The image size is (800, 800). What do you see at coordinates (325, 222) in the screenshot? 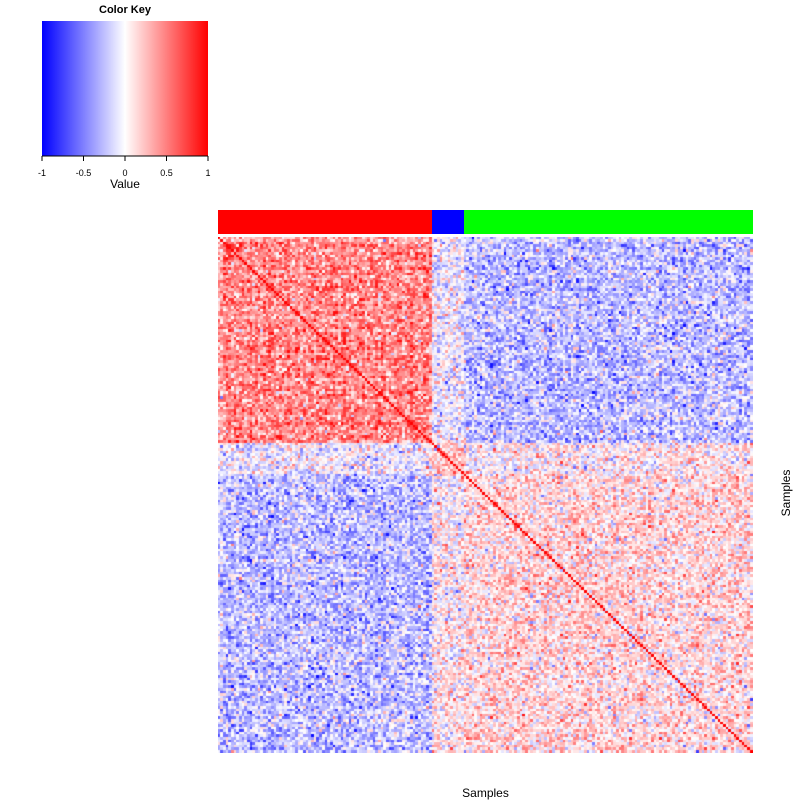
I see `group-red-segment` at bounding box center [325, 222].